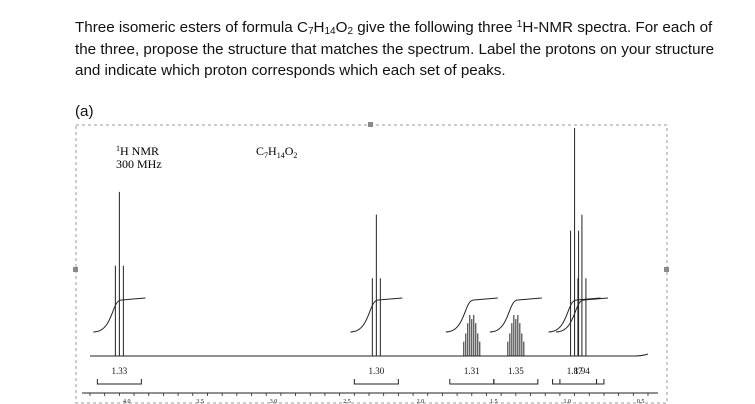 The width and height of the screenshot is (755, 404). Describe the element at coordinates (641, 401) in the screenshot. I see `x-tick-label-7: 0.5` at that location.